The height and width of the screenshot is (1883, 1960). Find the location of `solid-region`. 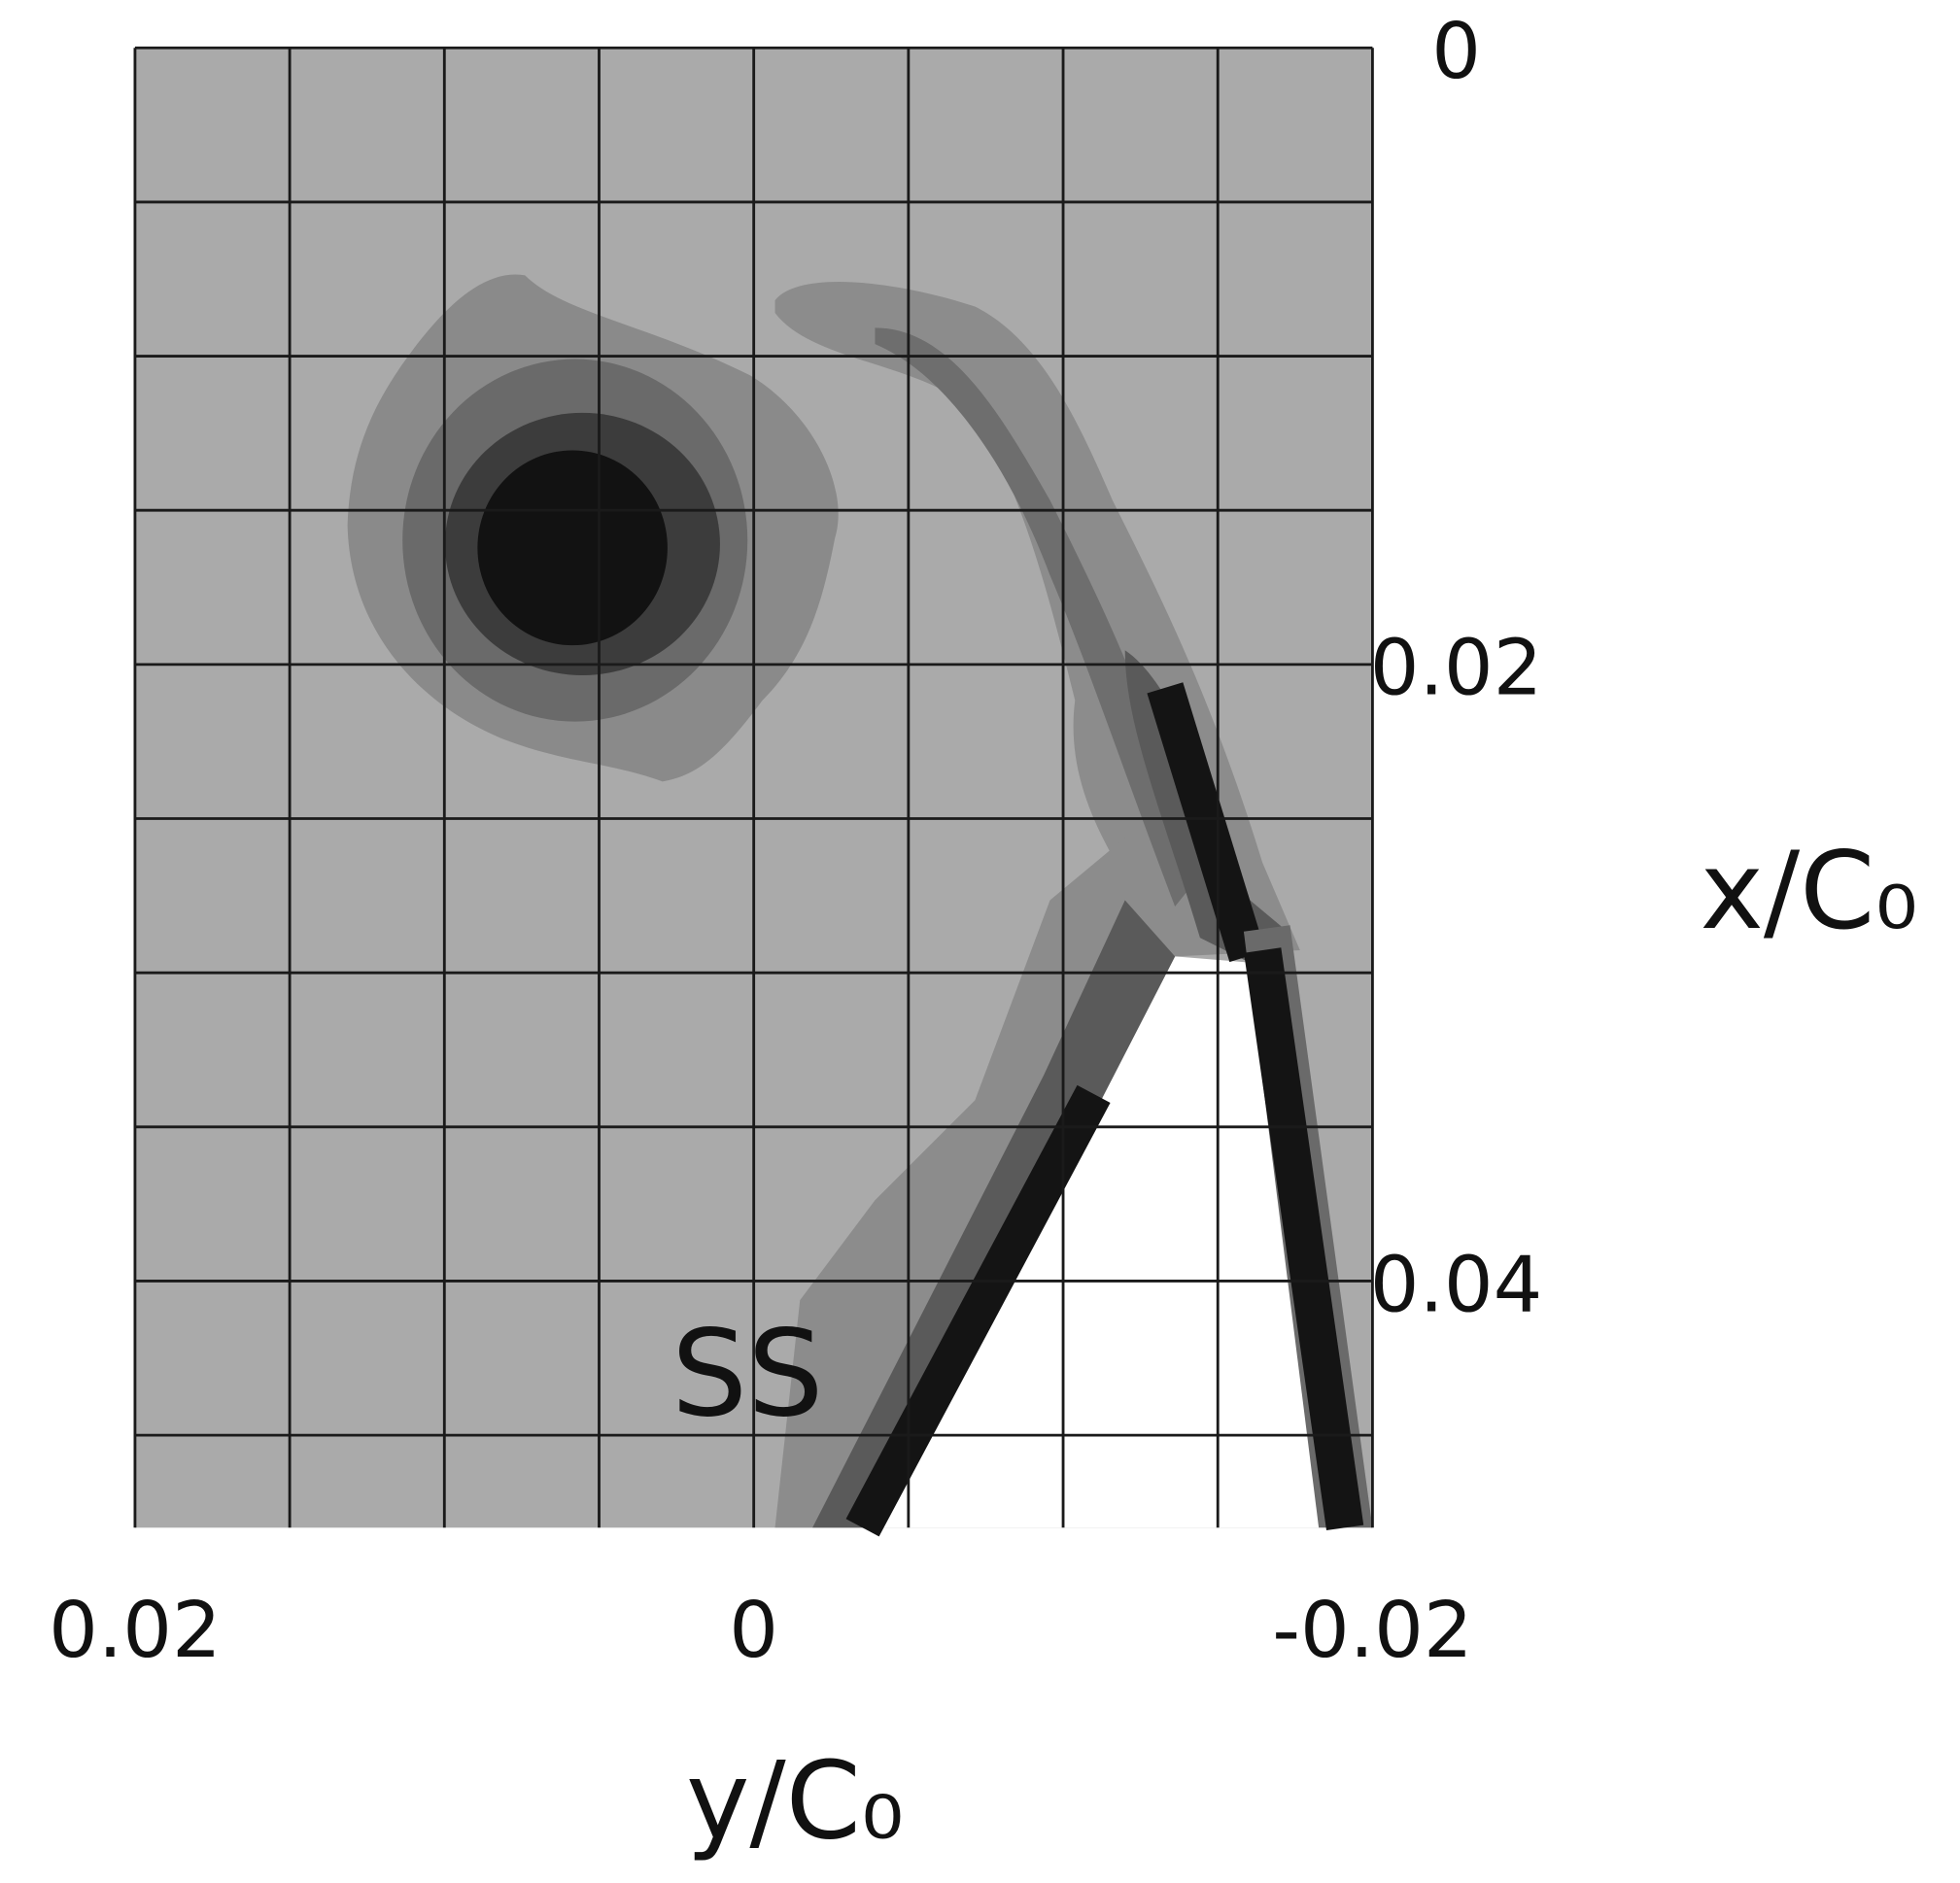

solid-region is located at coordinates (1116, 1242).